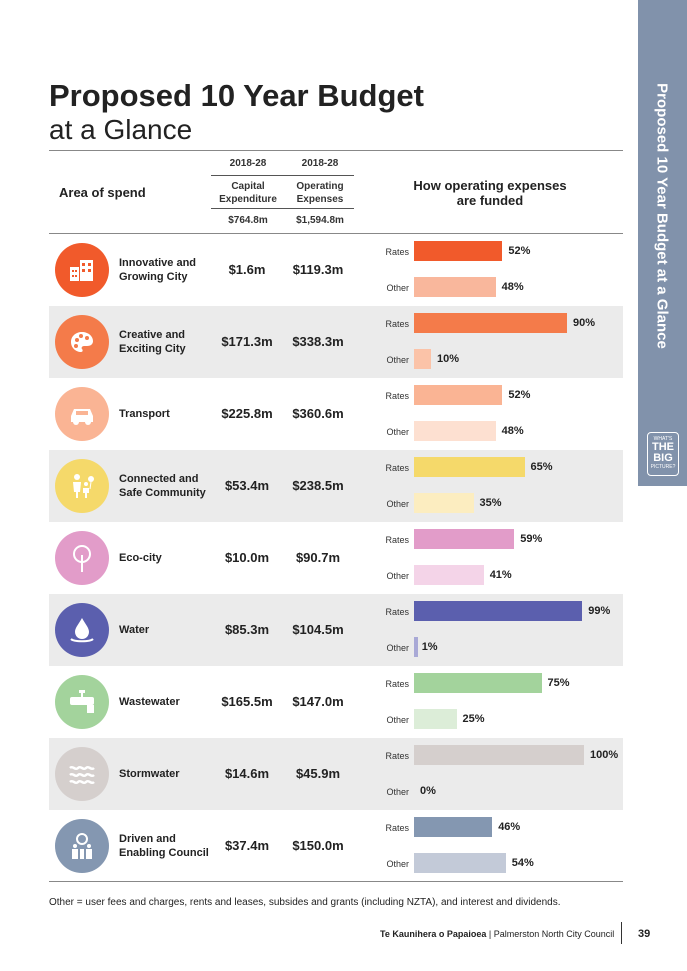 This screenshot has width=687, height=971. What do you see at coordinates (320, 163) in the screenshot?
I see `opex-year: 2018-28` at bounding box center [320, 163].